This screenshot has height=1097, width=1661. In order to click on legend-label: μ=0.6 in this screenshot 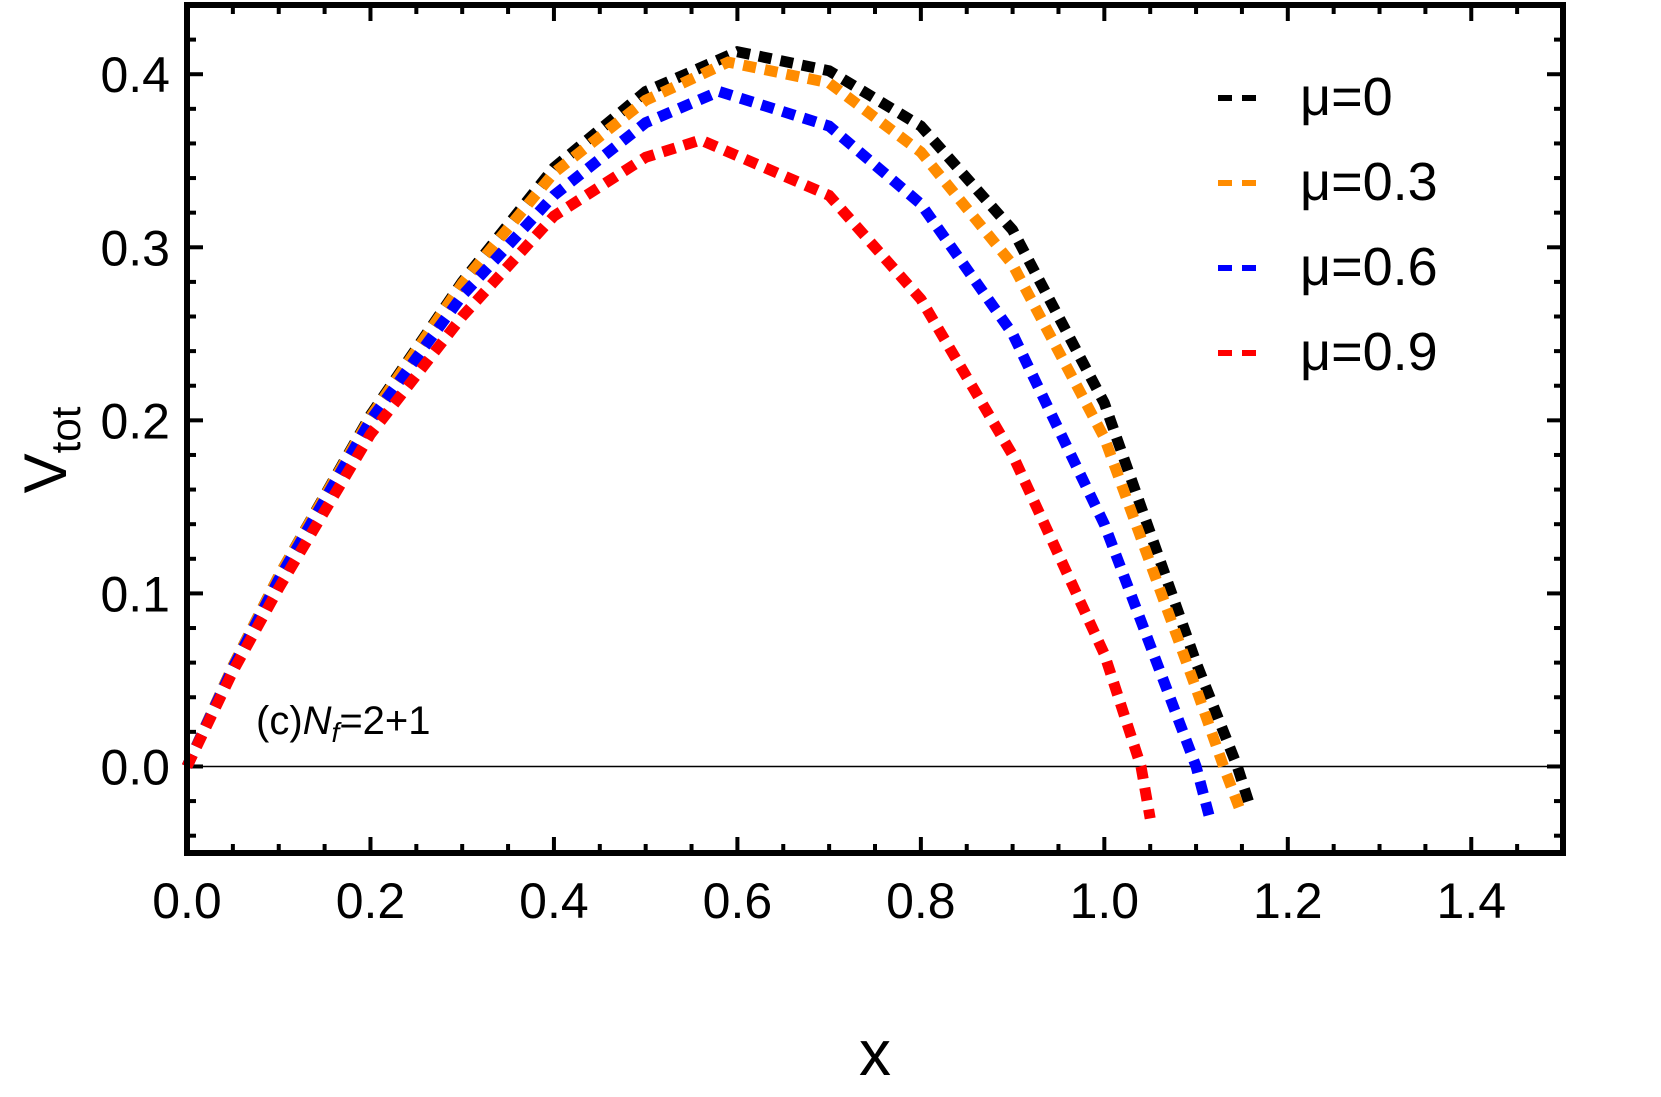, I will do `click(1369, 267)`.